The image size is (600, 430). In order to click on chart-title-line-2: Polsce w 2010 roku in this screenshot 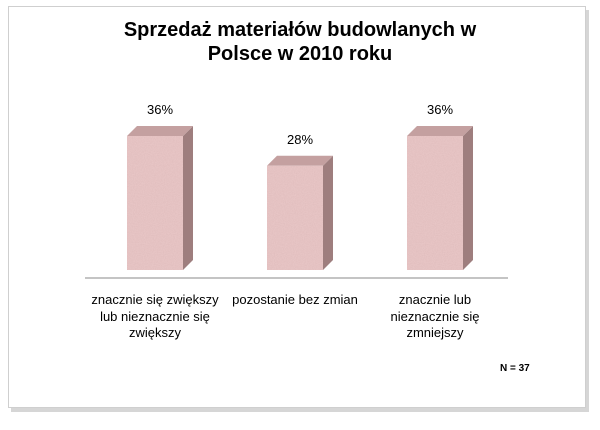, I will do `click(300, 54)`.